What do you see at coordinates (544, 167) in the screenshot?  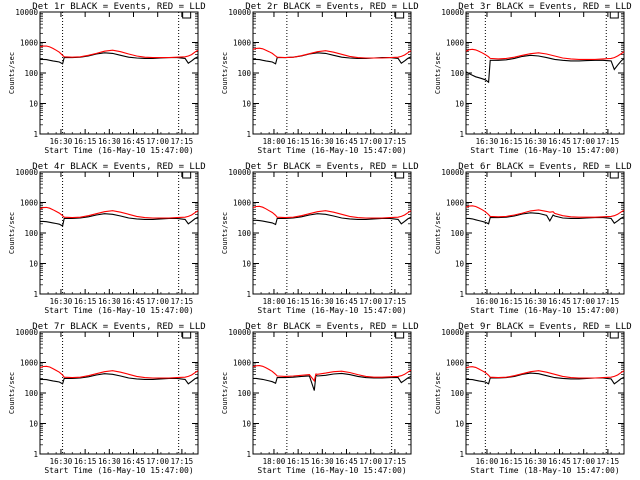 I see `panel-title: Det 6r BLACK = Events, RED = LLD` at bounding box center [544, 167].